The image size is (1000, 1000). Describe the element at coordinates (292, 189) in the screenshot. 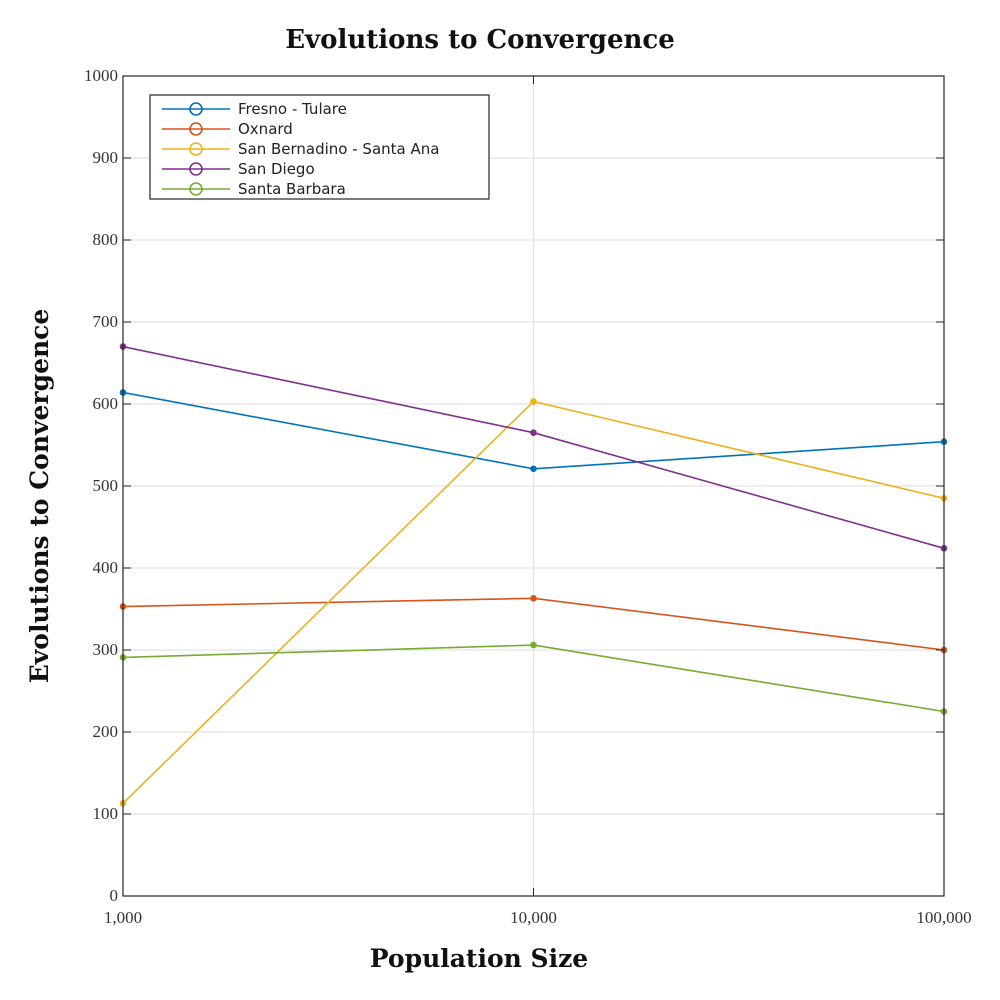

I see `legend-label: Santa Barbara` at that location.